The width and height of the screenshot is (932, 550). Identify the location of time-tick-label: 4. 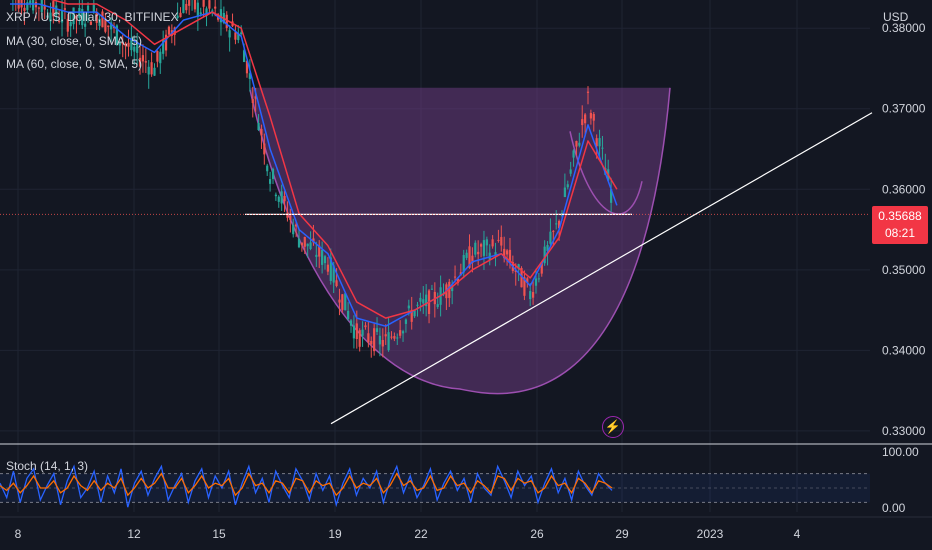
(797, 534).